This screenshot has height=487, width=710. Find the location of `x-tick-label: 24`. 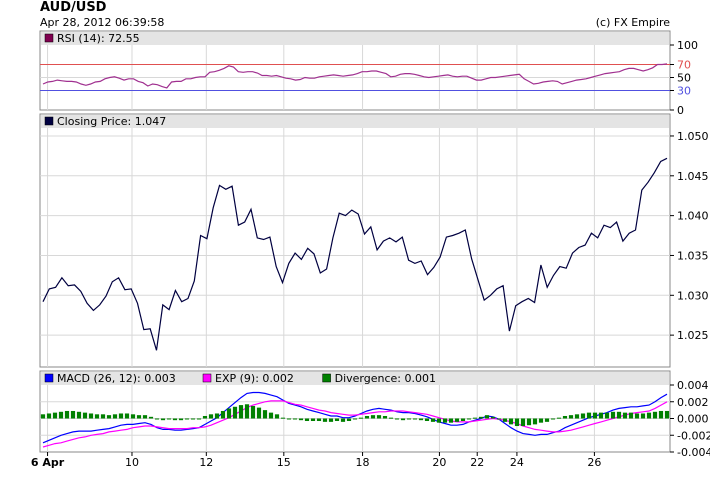

x-tick-label: 24 is located at coordinates (517, 462).